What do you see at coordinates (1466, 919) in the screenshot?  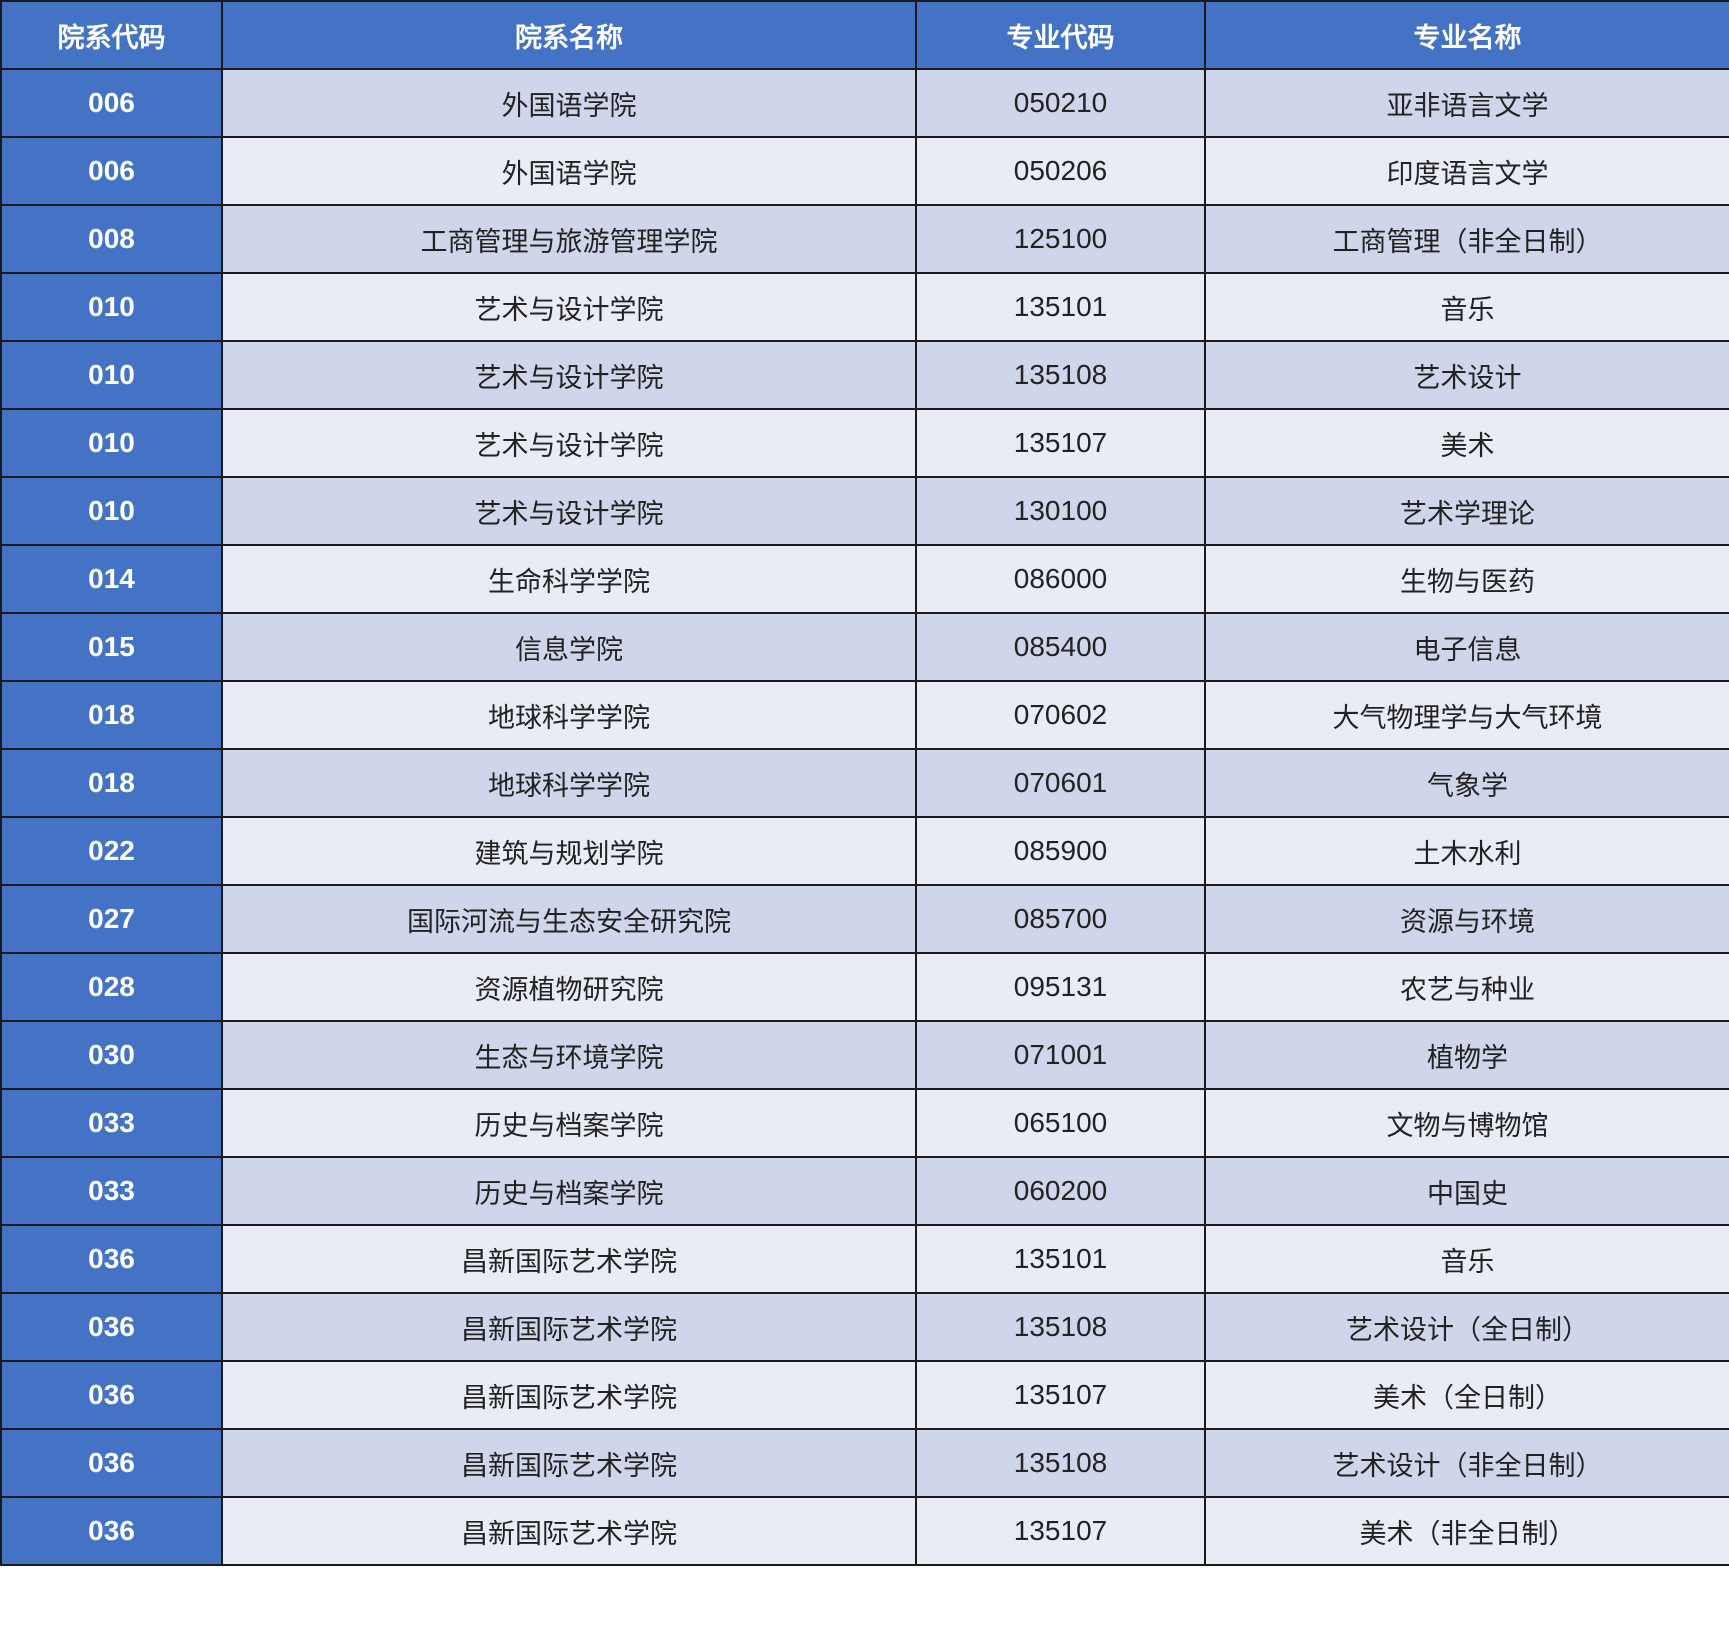 I see `major-name-cell: 资源与环境` at bounding box center [1466, 919].